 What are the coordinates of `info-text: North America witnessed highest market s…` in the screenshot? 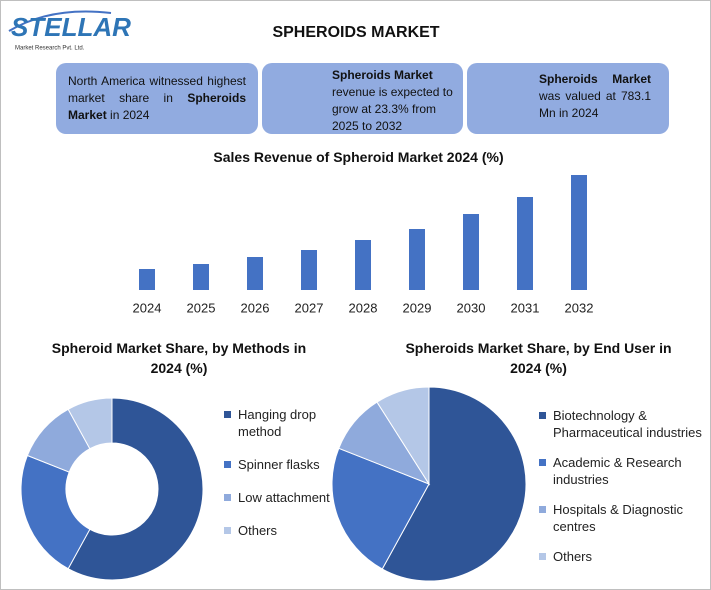 It's located at (157, 89).